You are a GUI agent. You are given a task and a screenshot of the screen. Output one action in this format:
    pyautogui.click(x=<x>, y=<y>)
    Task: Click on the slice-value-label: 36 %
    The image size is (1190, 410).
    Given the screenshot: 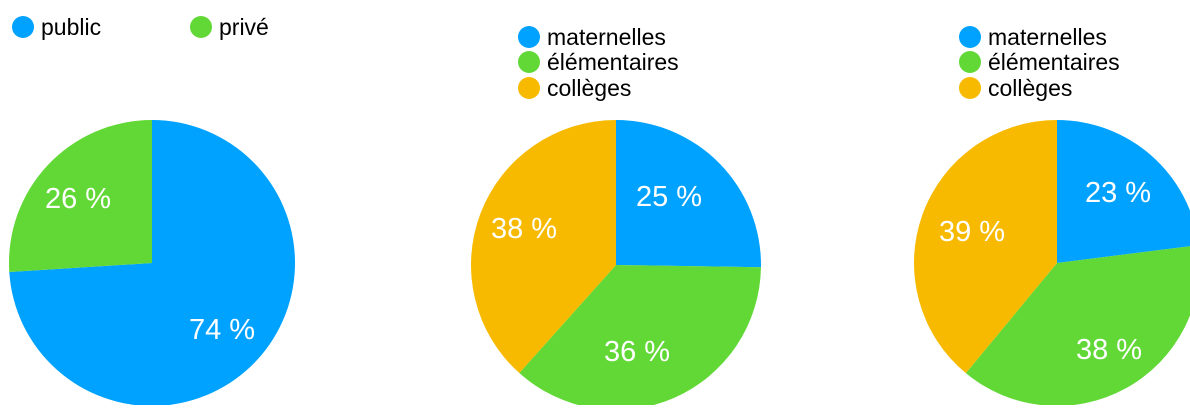 What is the action you would take?
    pyautogui.click(x=637, y=352)
    